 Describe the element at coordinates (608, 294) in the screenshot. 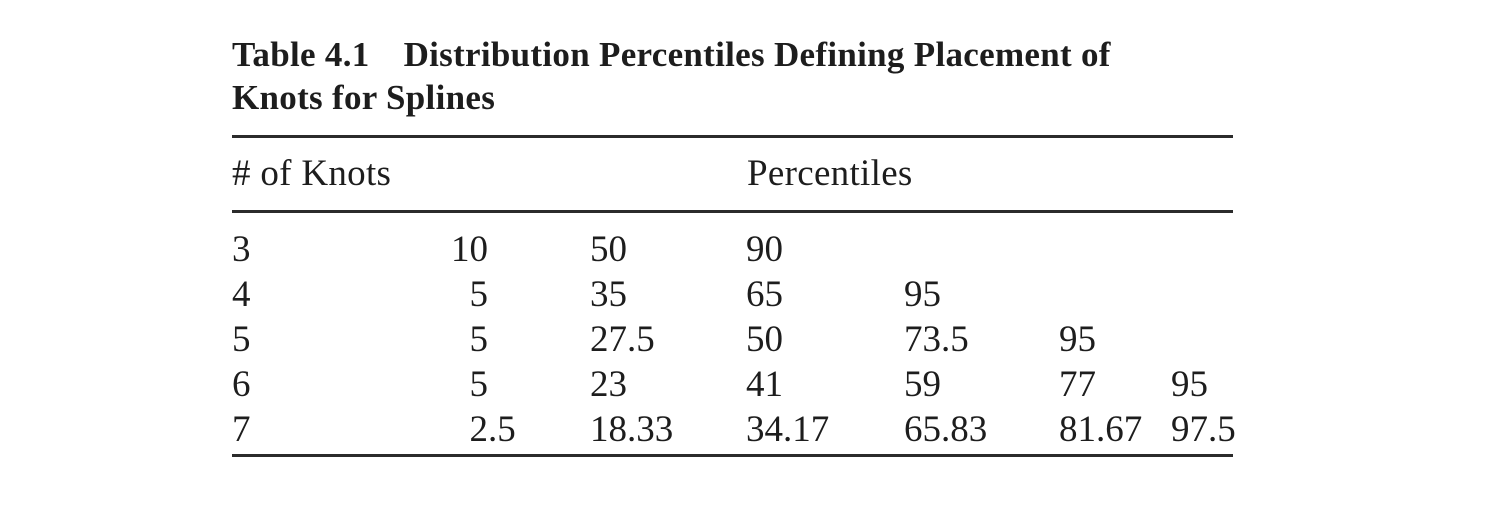

I see `percentile-integer-part: 35` at that location.